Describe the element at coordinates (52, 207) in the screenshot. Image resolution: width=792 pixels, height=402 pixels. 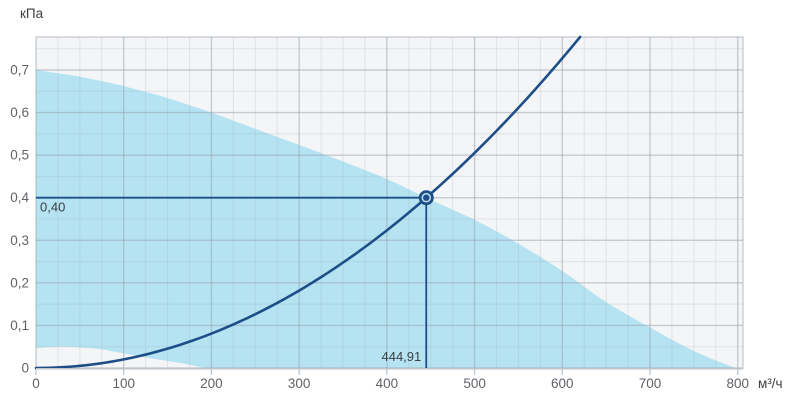
I see `operating-point-pressure-label: 0,40` at that location.